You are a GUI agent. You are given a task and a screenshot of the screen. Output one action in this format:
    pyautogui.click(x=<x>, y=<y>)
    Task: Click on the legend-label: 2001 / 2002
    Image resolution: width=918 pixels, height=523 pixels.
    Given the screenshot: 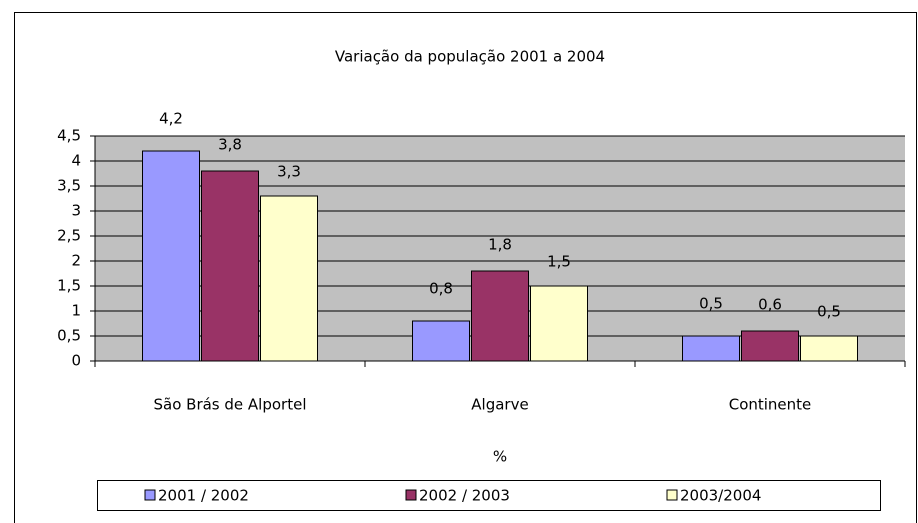 What is the action you would take?
    pyautogui.click(x=203, y=496)
    